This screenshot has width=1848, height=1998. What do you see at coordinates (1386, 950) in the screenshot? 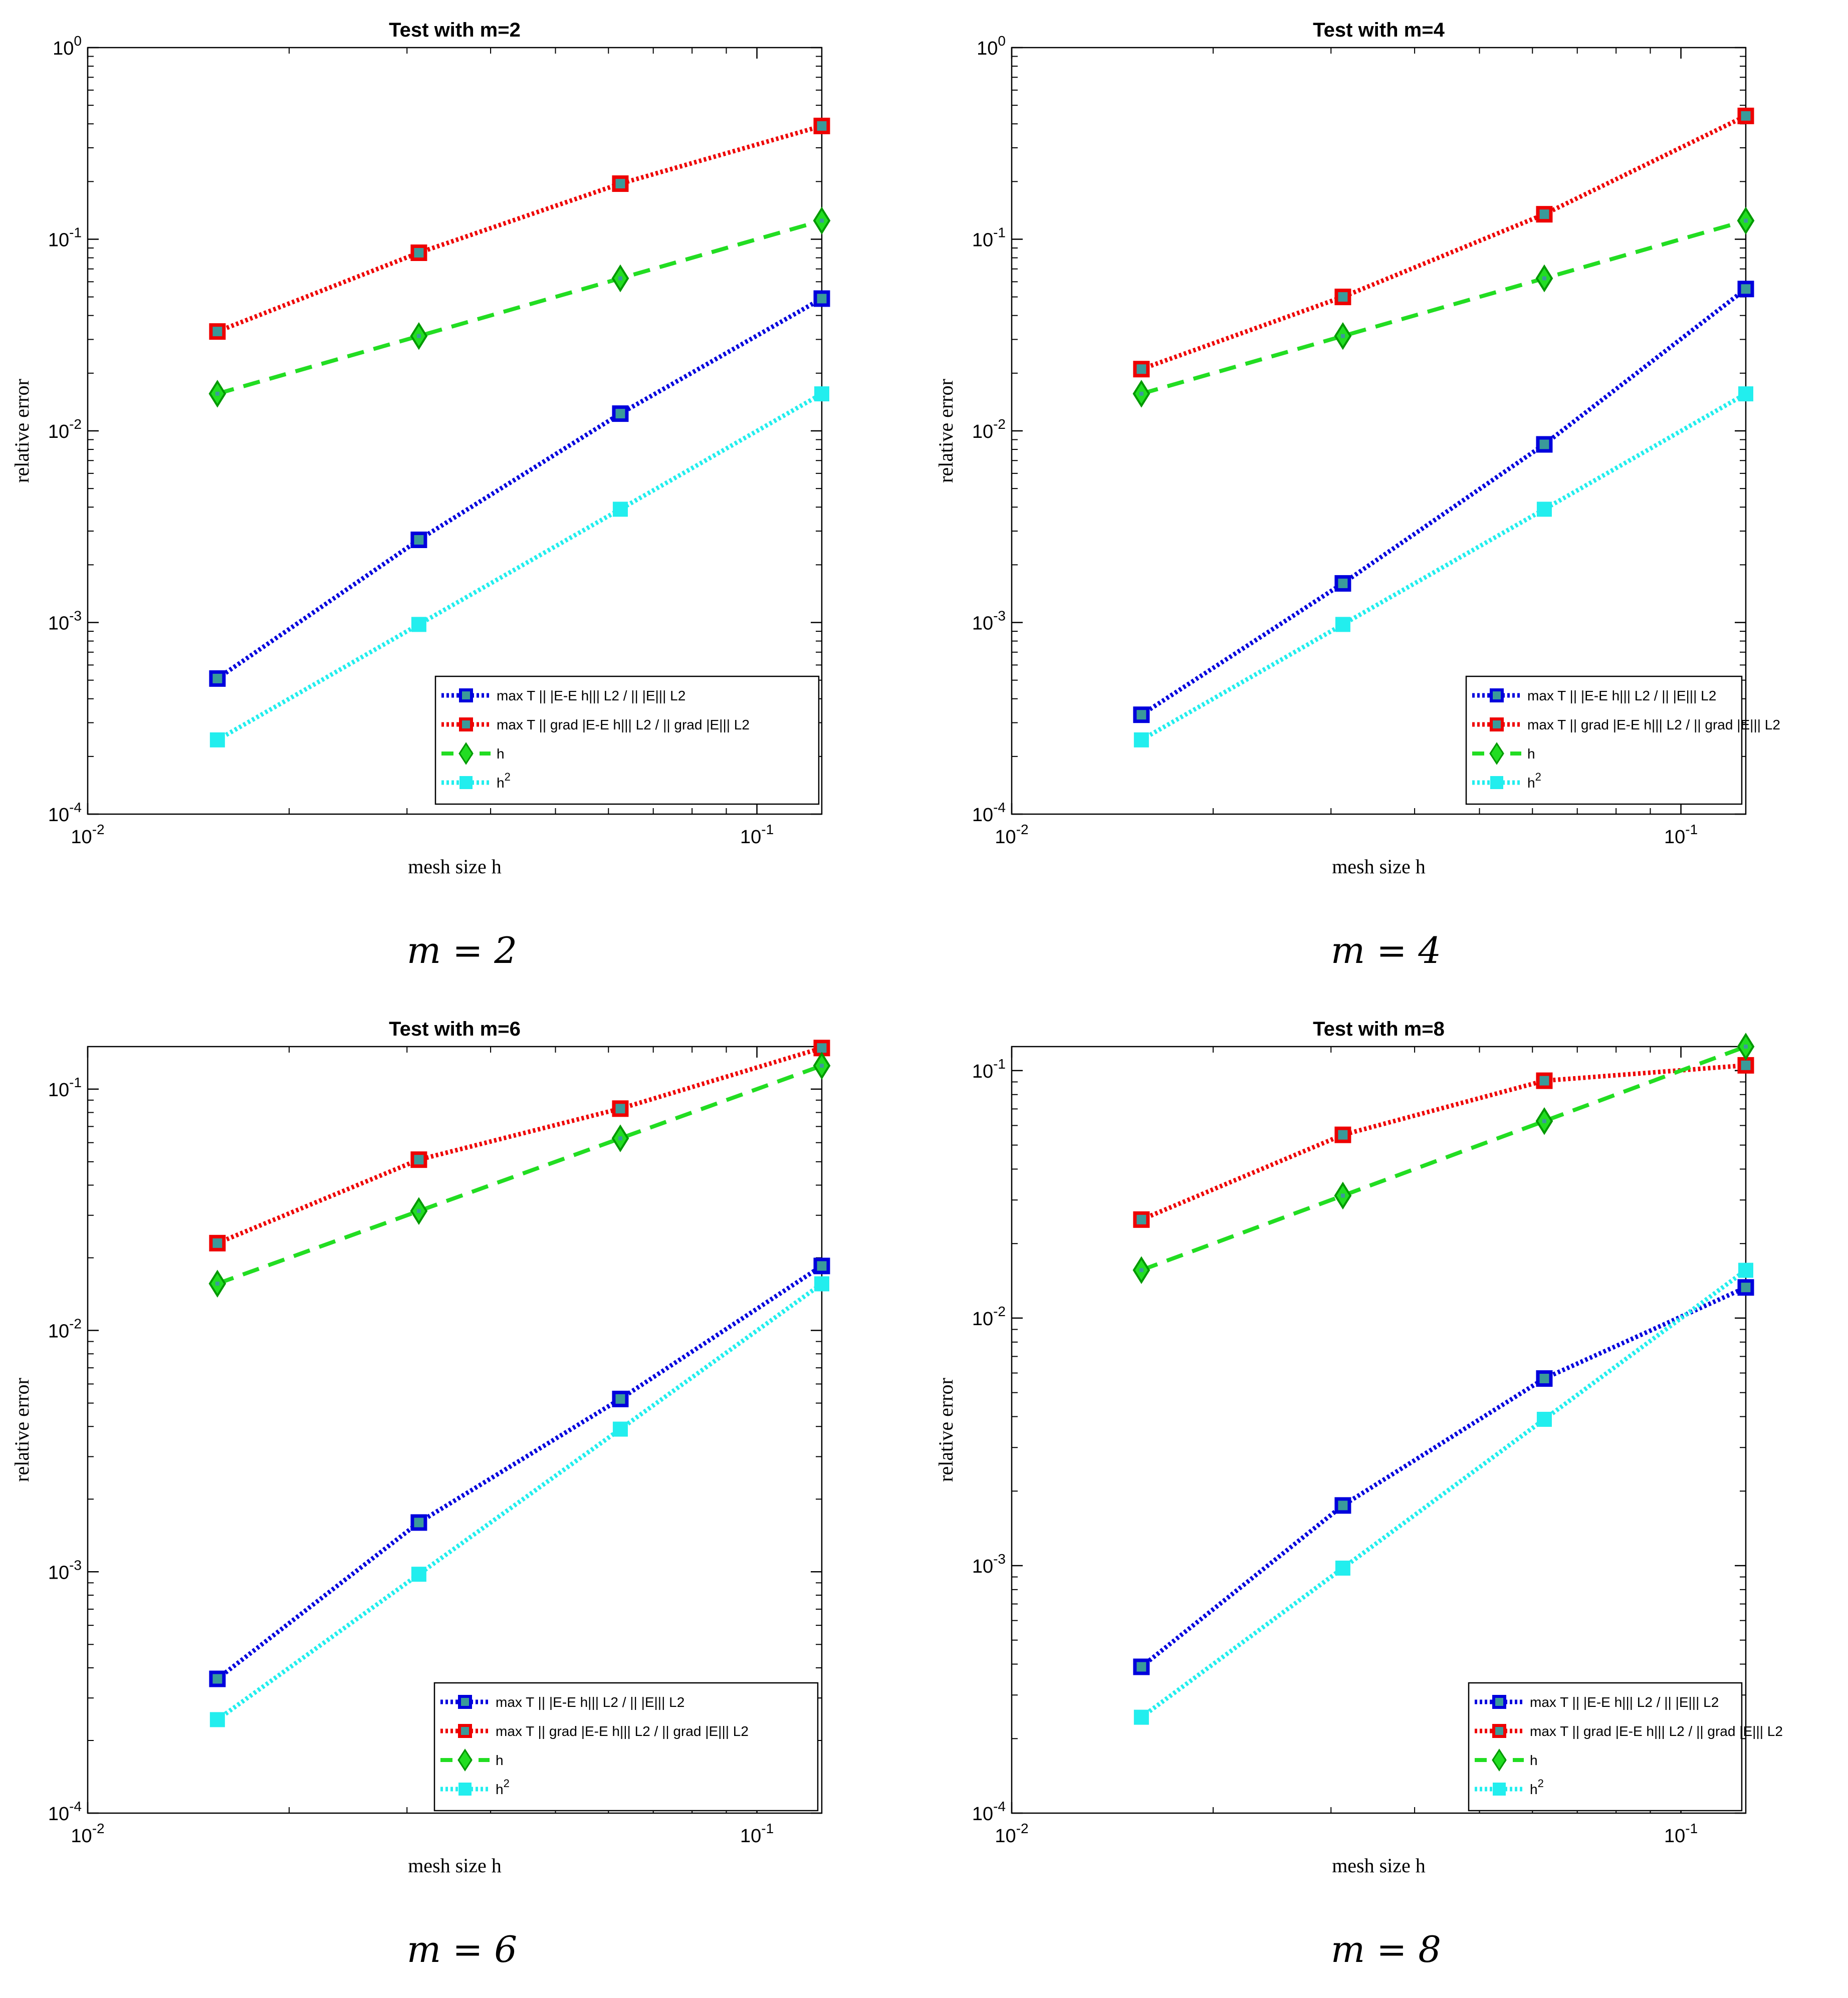
I see `caption-text: m = 4` at bounding box center [1386, 950].